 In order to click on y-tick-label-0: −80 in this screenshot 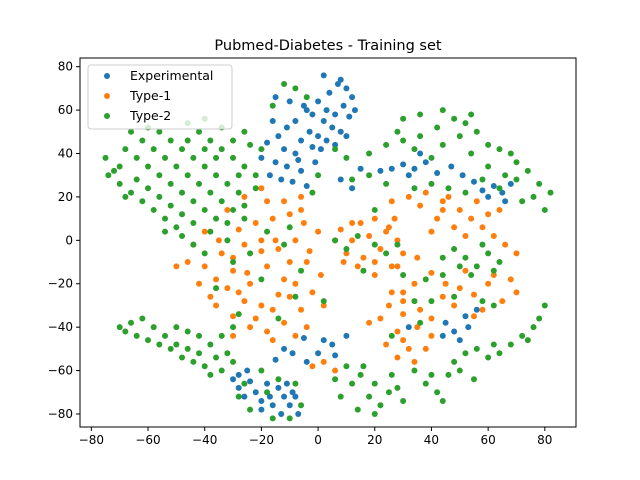, I will do `click(60, 414)`.